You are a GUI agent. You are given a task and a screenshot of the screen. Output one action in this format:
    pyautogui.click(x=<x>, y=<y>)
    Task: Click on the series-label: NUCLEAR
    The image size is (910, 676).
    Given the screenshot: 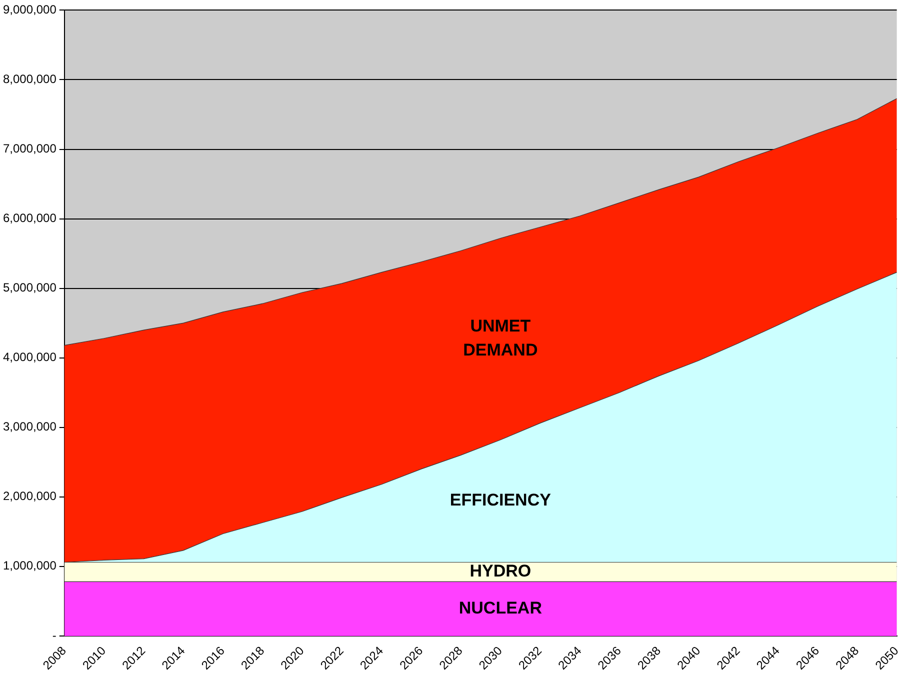 What is the action you would take?
    pyautogui.click(x=500, y=608)
    